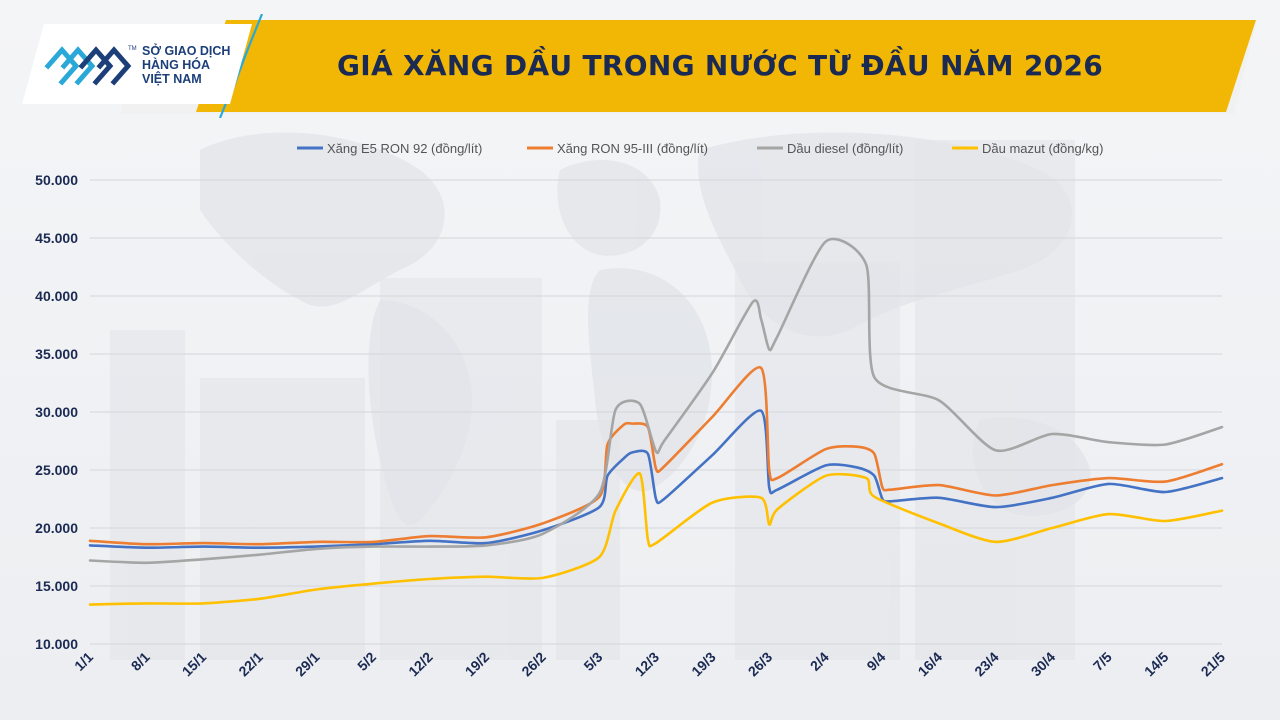  Describe the element at coordinates (56, 354) in the screenshot. I see `y-tick-label: 35.000` at that location.